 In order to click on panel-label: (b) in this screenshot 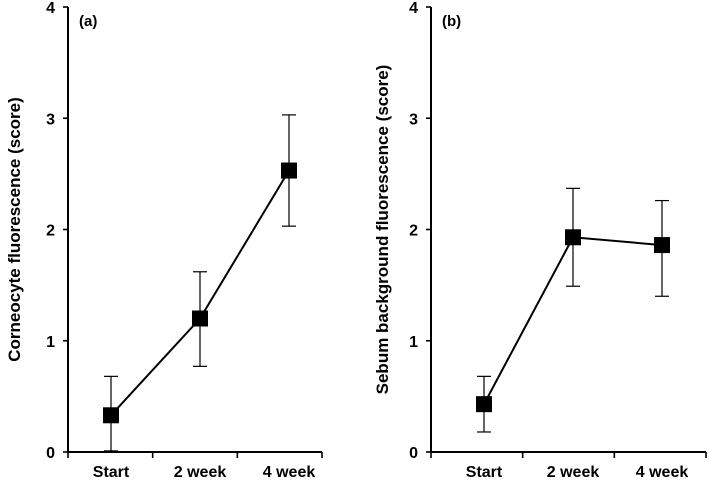, I will do `click(451, 21)`.